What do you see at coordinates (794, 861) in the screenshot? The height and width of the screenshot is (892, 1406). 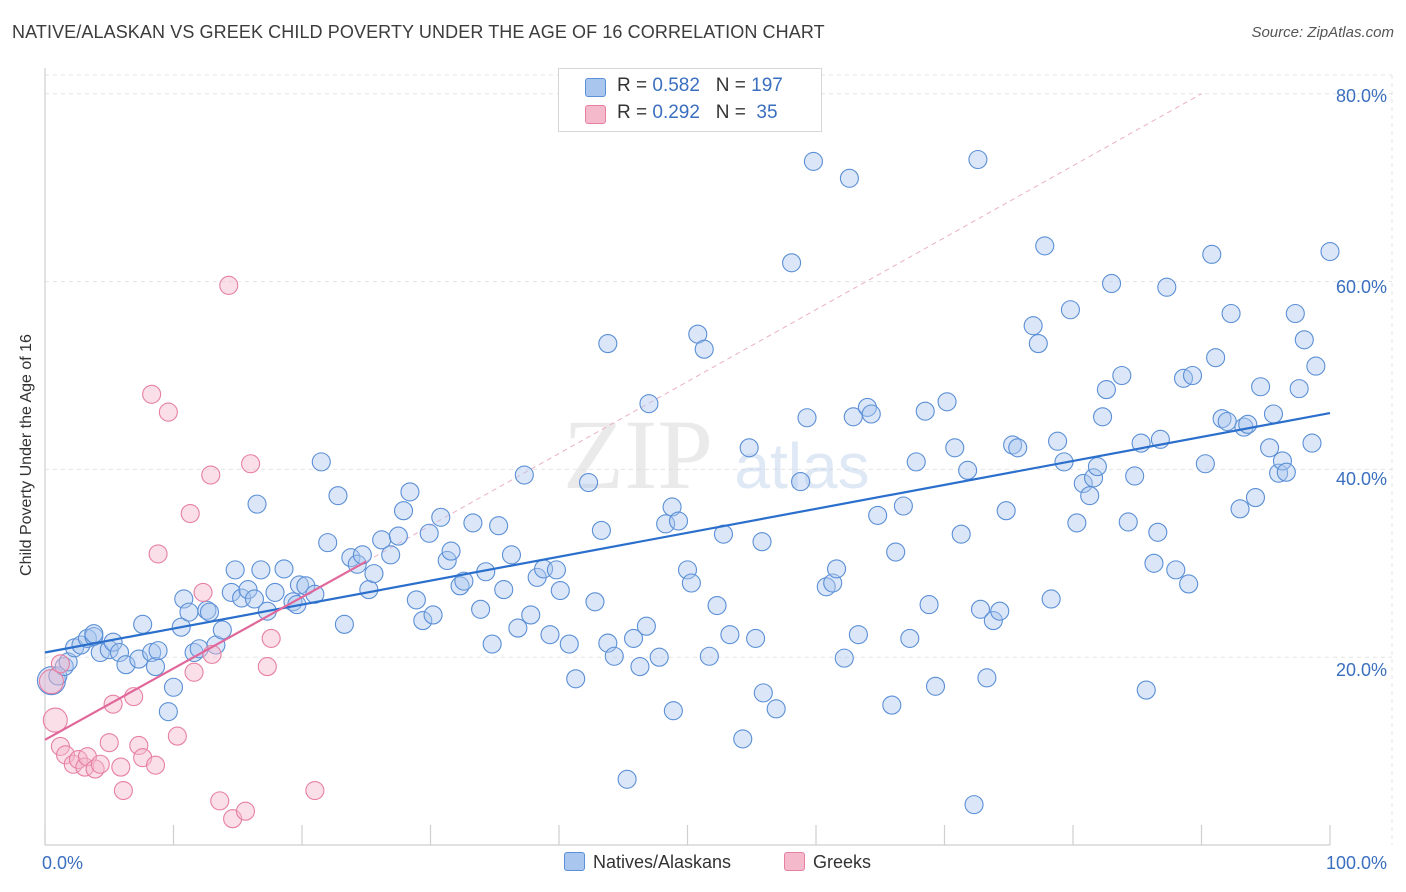 I see `bottom-legend-swatch-greeks` at bounding box center [794, 861].